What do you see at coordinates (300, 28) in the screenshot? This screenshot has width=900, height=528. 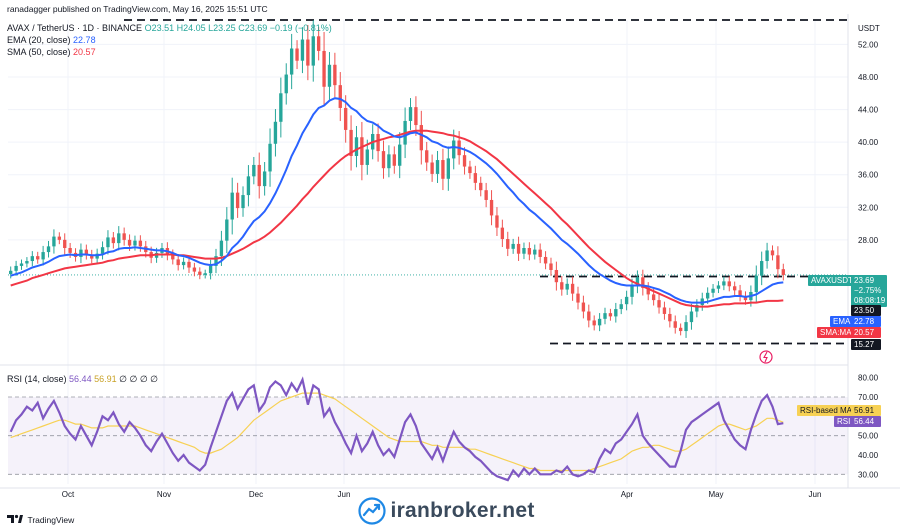 I see `ohlc-change: −0.19 (−0.81%)` at bounding box center [300, 28].